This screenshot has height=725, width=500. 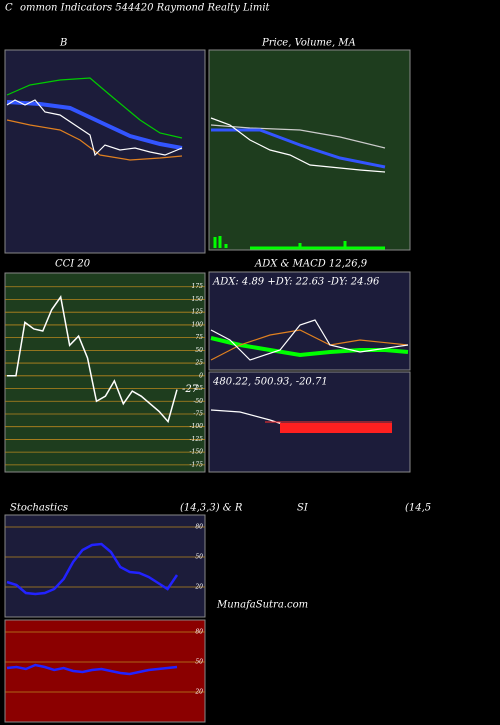 I want to click on y-tick-label: 150, so click(x=198, y=299).